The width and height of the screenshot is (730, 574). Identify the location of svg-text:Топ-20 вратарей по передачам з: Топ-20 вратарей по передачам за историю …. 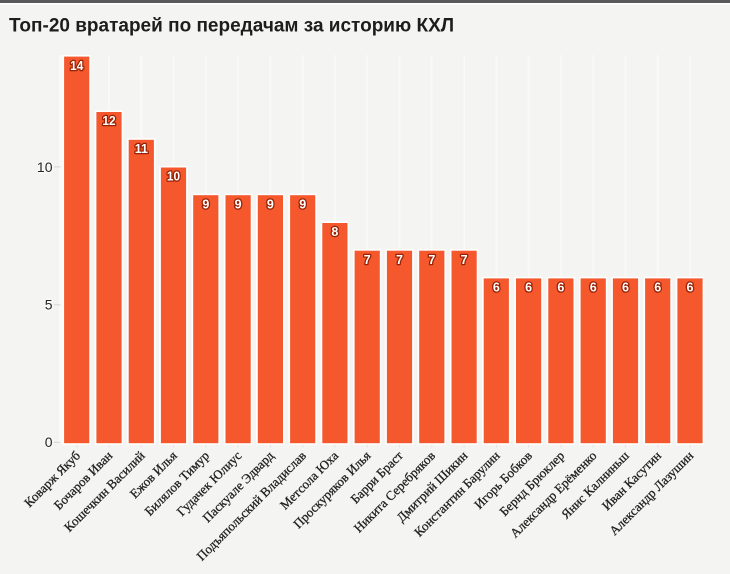
(231, 26).